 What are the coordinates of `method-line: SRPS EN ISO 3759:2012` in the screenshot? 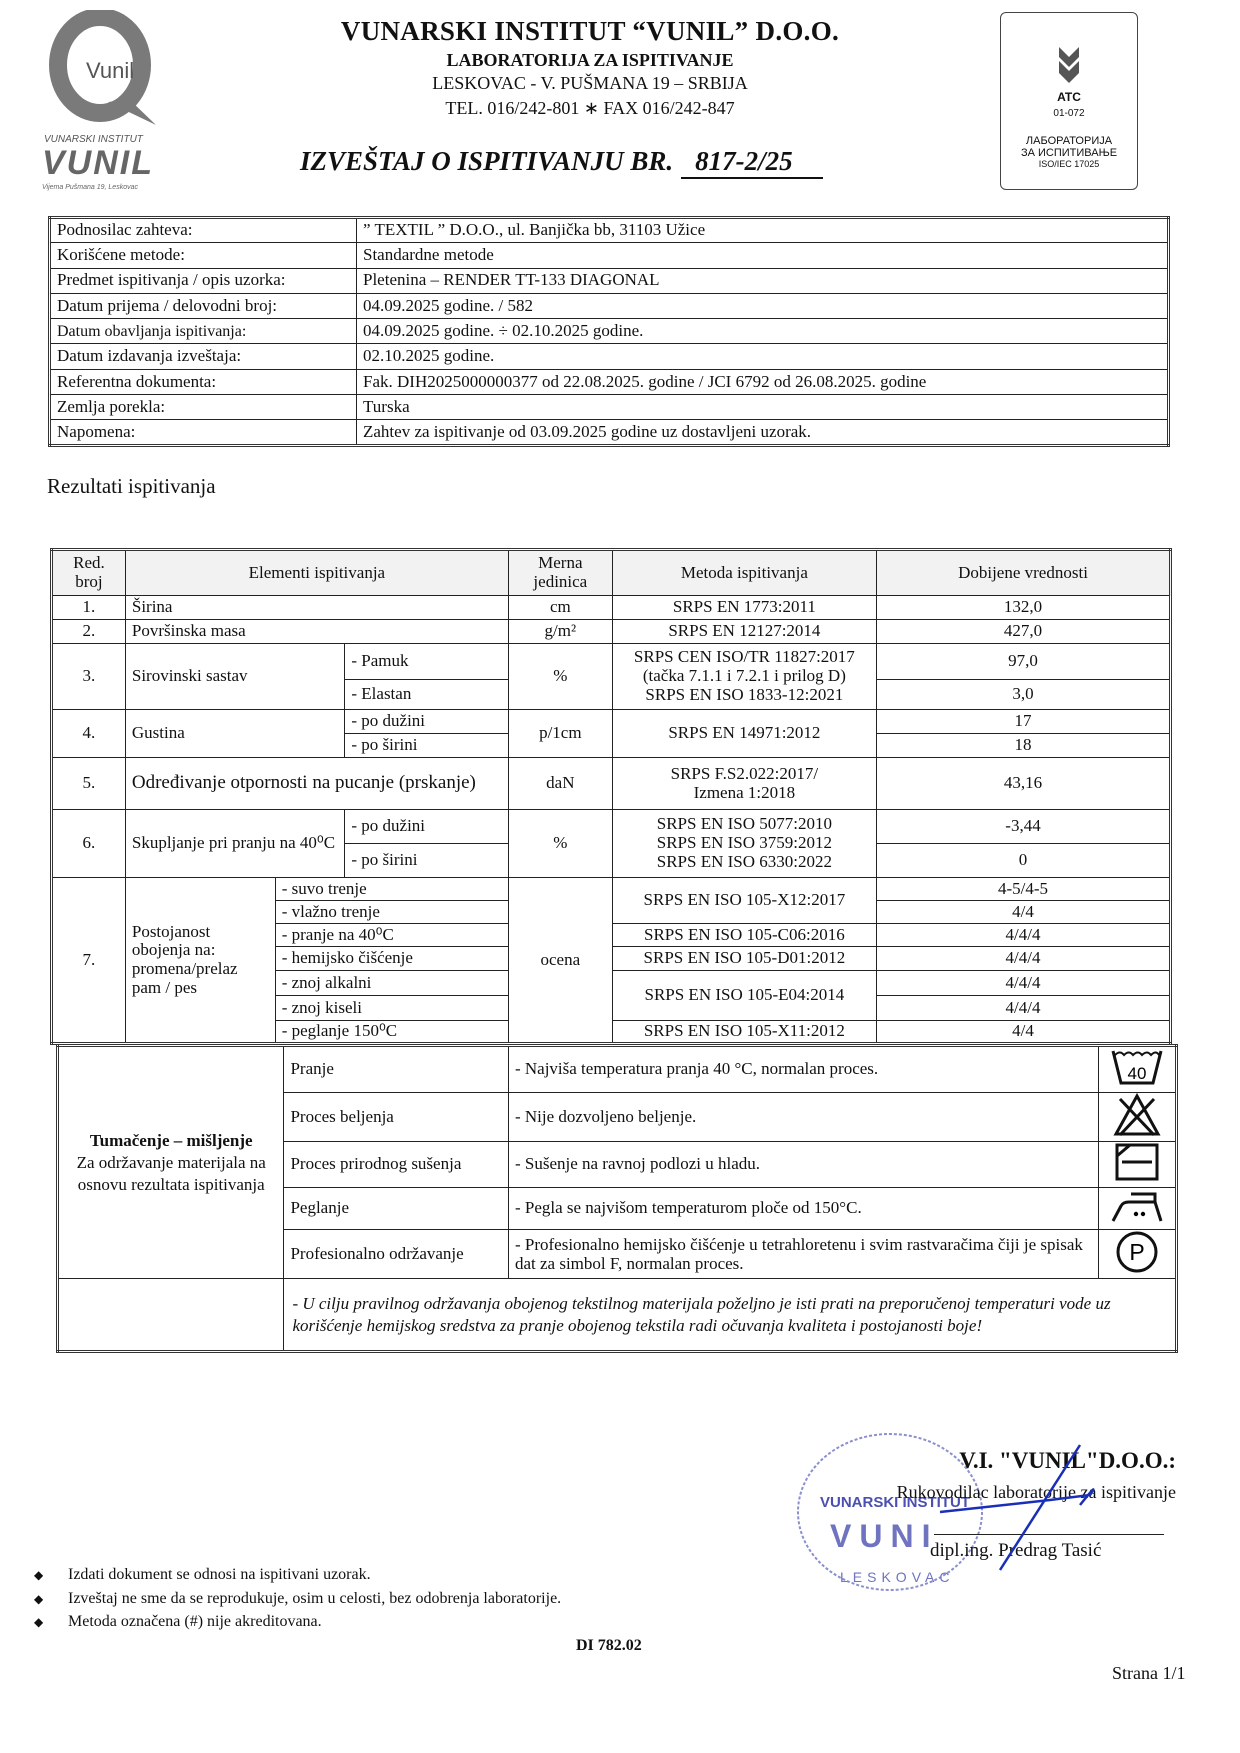 It's located at (744, 843).